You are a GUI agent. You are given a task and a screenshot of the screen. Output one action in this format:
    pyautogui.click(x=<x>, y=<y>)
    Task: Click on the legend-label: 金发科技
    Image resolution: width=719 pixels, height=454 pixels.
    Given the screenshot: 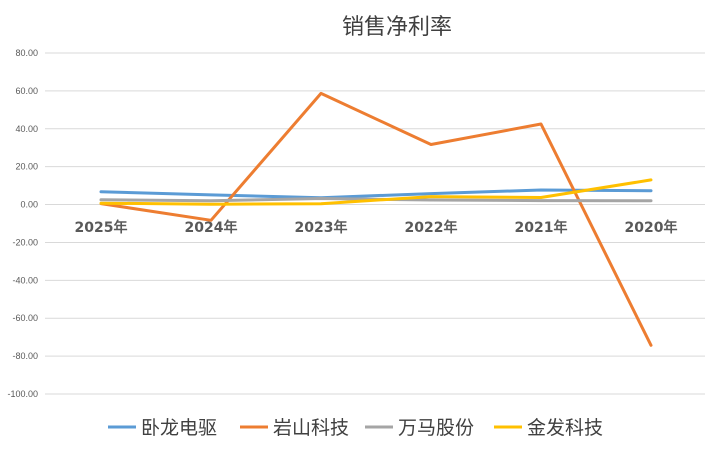 What is the action you would take?
    pyautogui.click(x=565, y=428)
    